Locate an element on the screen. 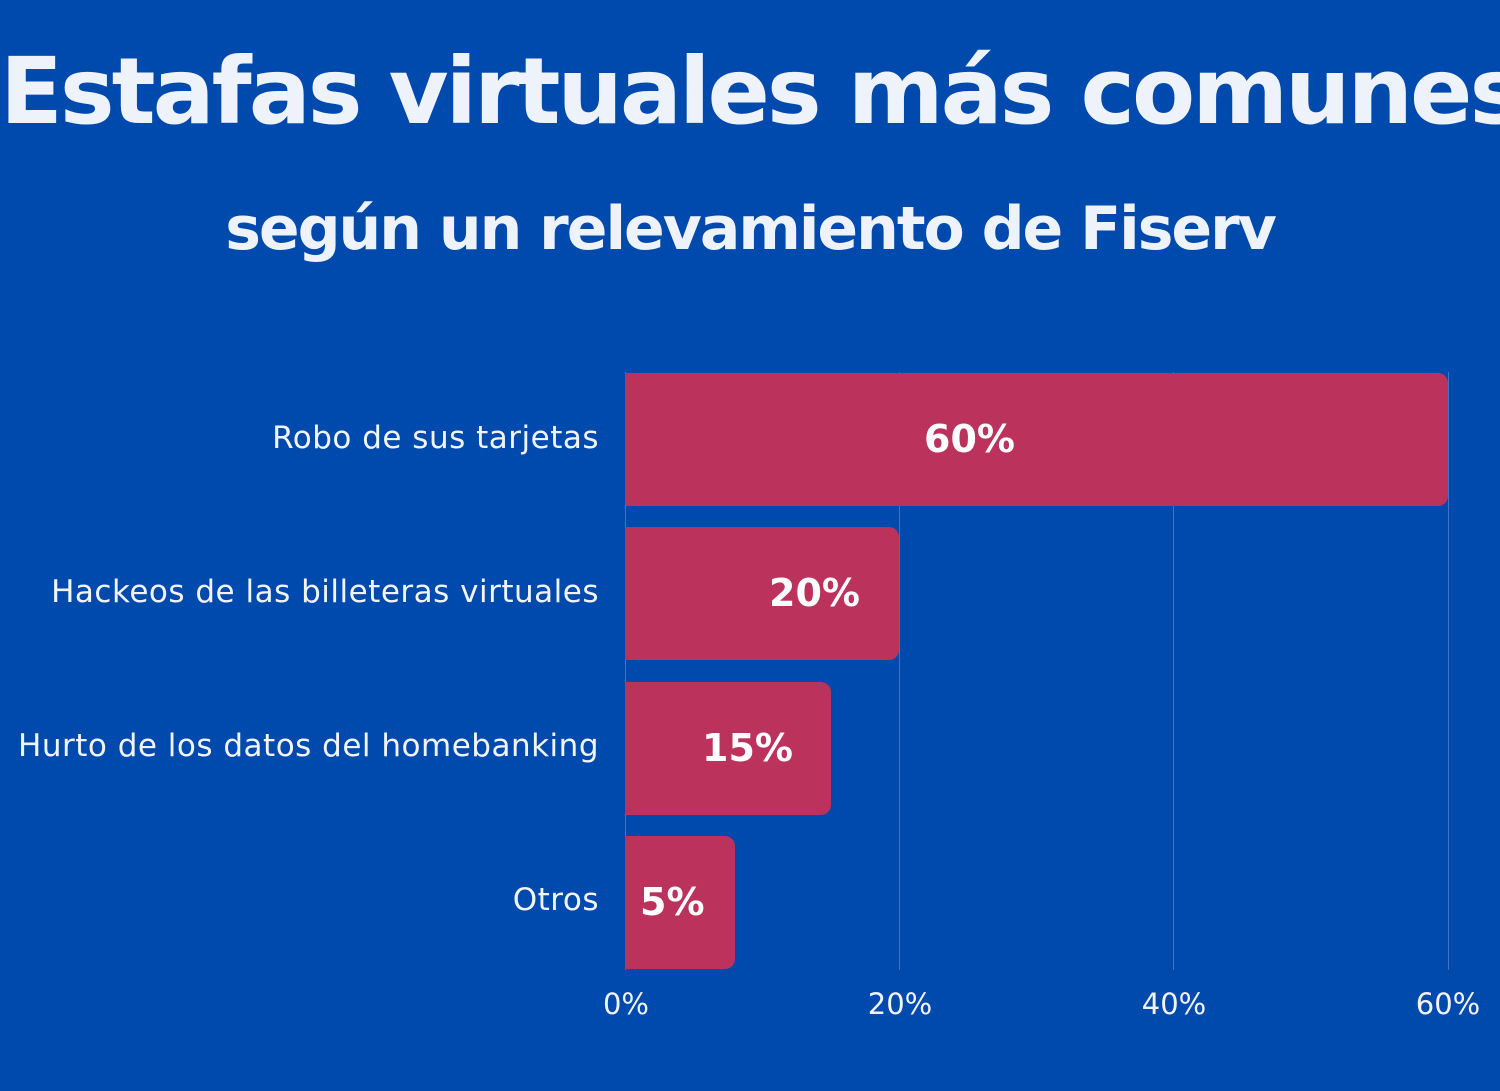 The width and height of the screenshot is (1500, 1091). category-label: Hurto de los datos del homebanking is located at coordinates (308, 746).